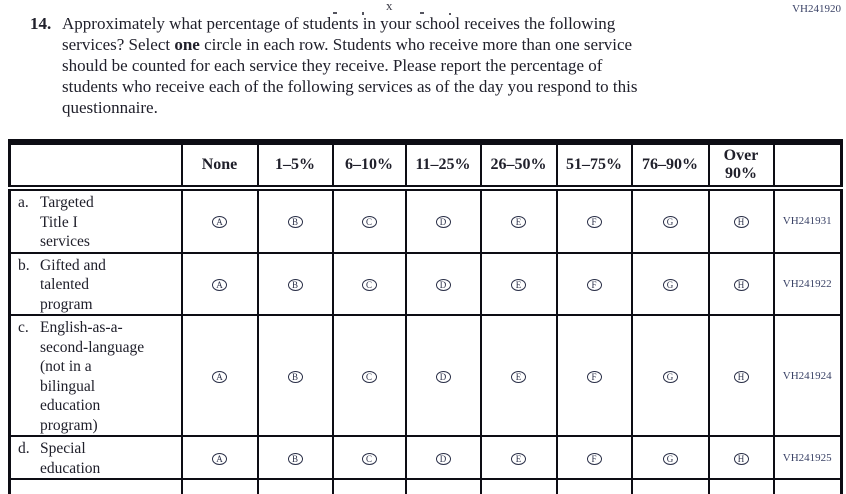 The width and height of the screenshot is (846, 494). Describe the element at coordinates (741, 222) in the screenshot. I see `option-circle-a-h: H` at that location.